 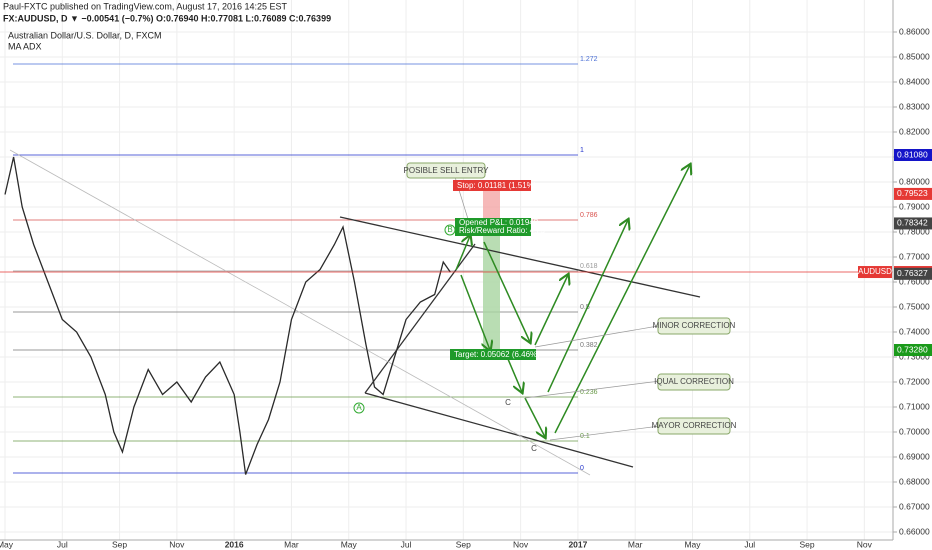 I want to click on price-badge-text: 0.79523, so click(x=912, y=193).